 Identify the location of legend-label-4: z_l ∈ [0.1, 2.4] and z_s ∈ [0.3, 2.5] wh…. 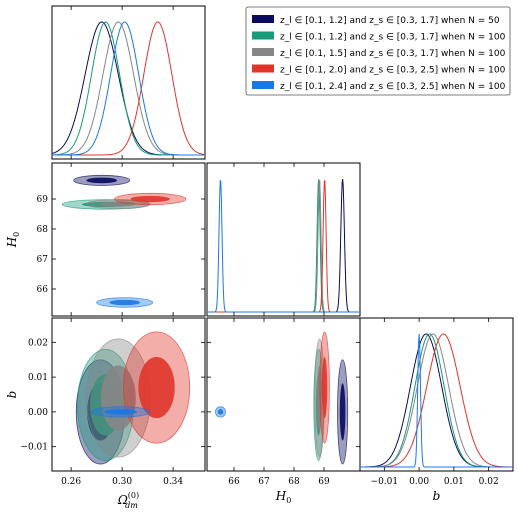
(393, 87).